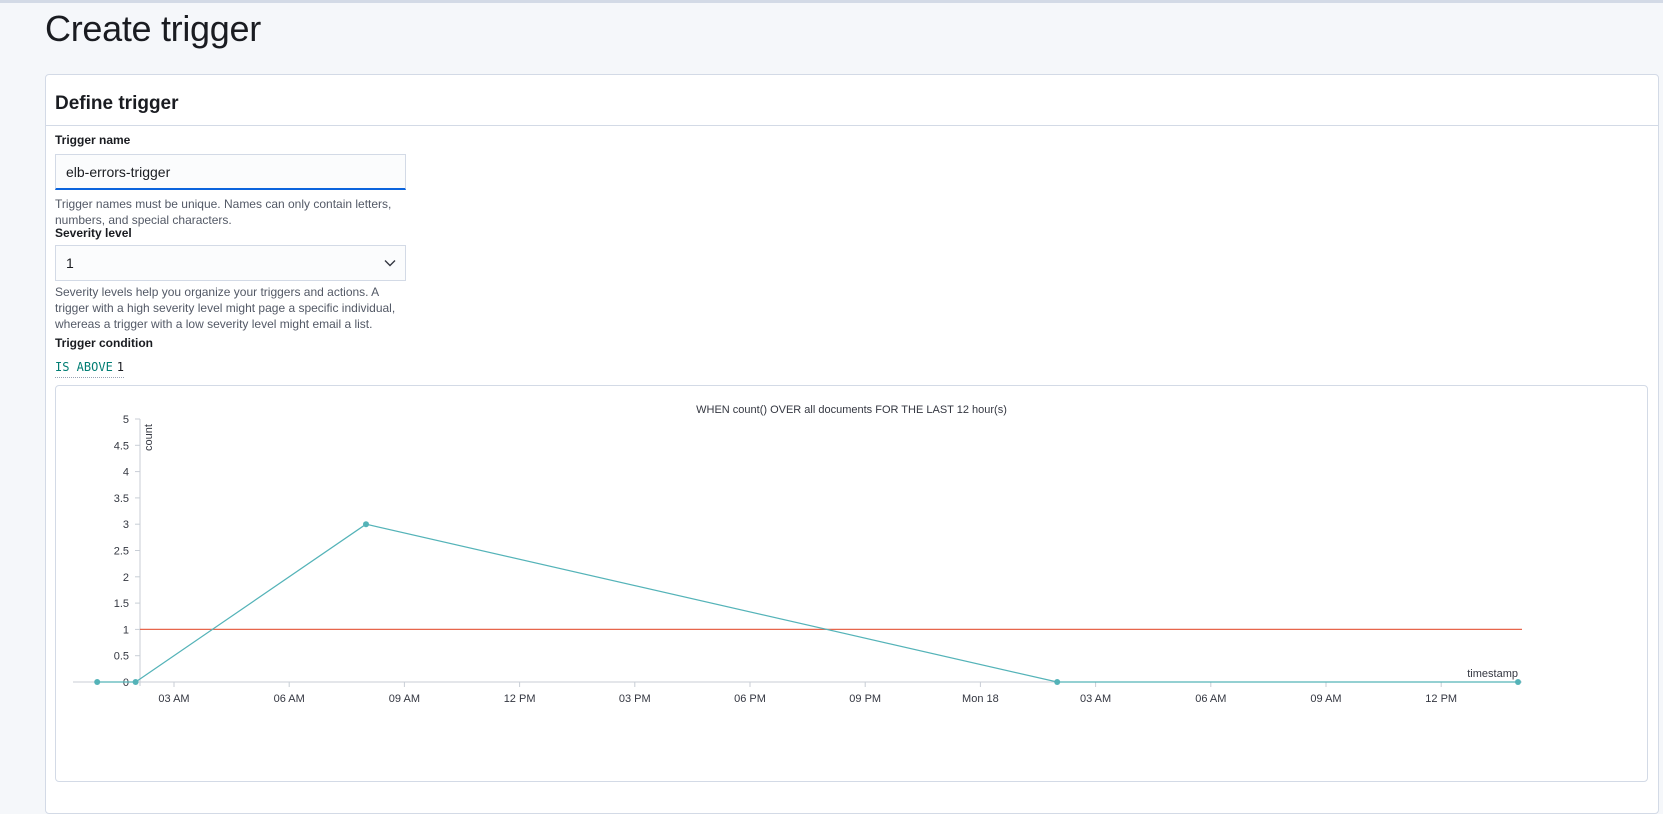  What do you see at coordinates (126, 578) in the screenshot?
I see `y-tick-label: 2` at bounding box center [126, 578].